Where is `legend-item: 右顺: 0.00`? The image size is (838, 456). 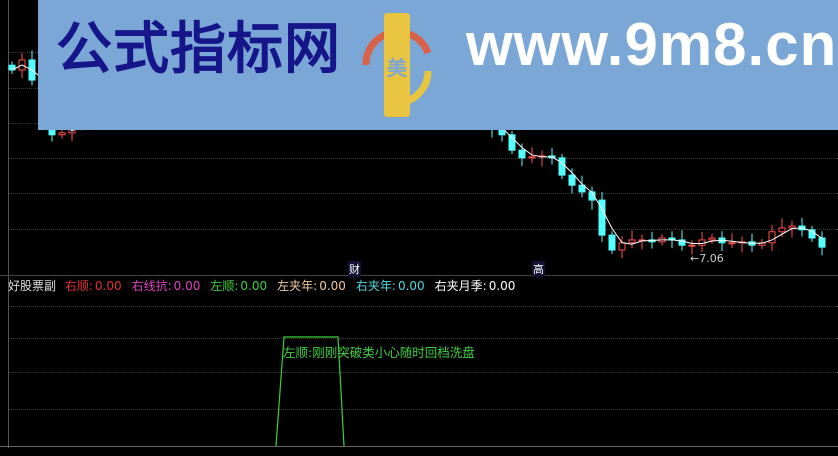
legend-item: 右顺: 0.00 is located at coordinates (96, 286).